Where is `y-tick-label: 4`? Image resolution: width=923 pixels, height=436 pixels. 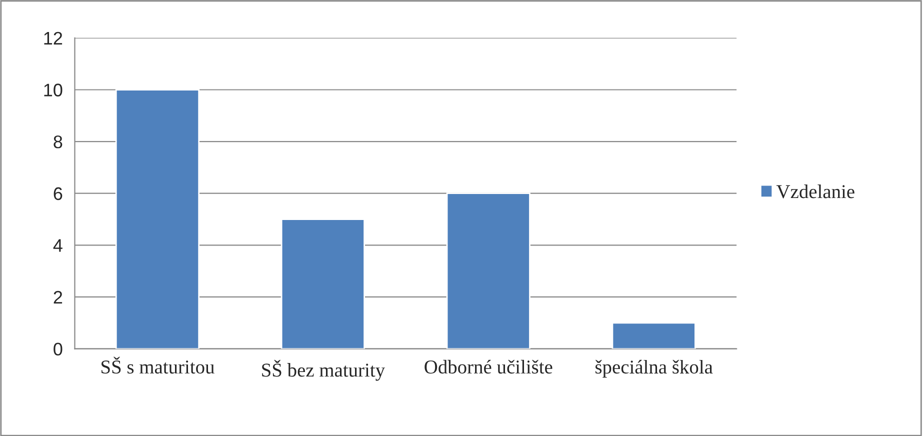 y-tick-label: 4 is located at coordinates (57, 245).